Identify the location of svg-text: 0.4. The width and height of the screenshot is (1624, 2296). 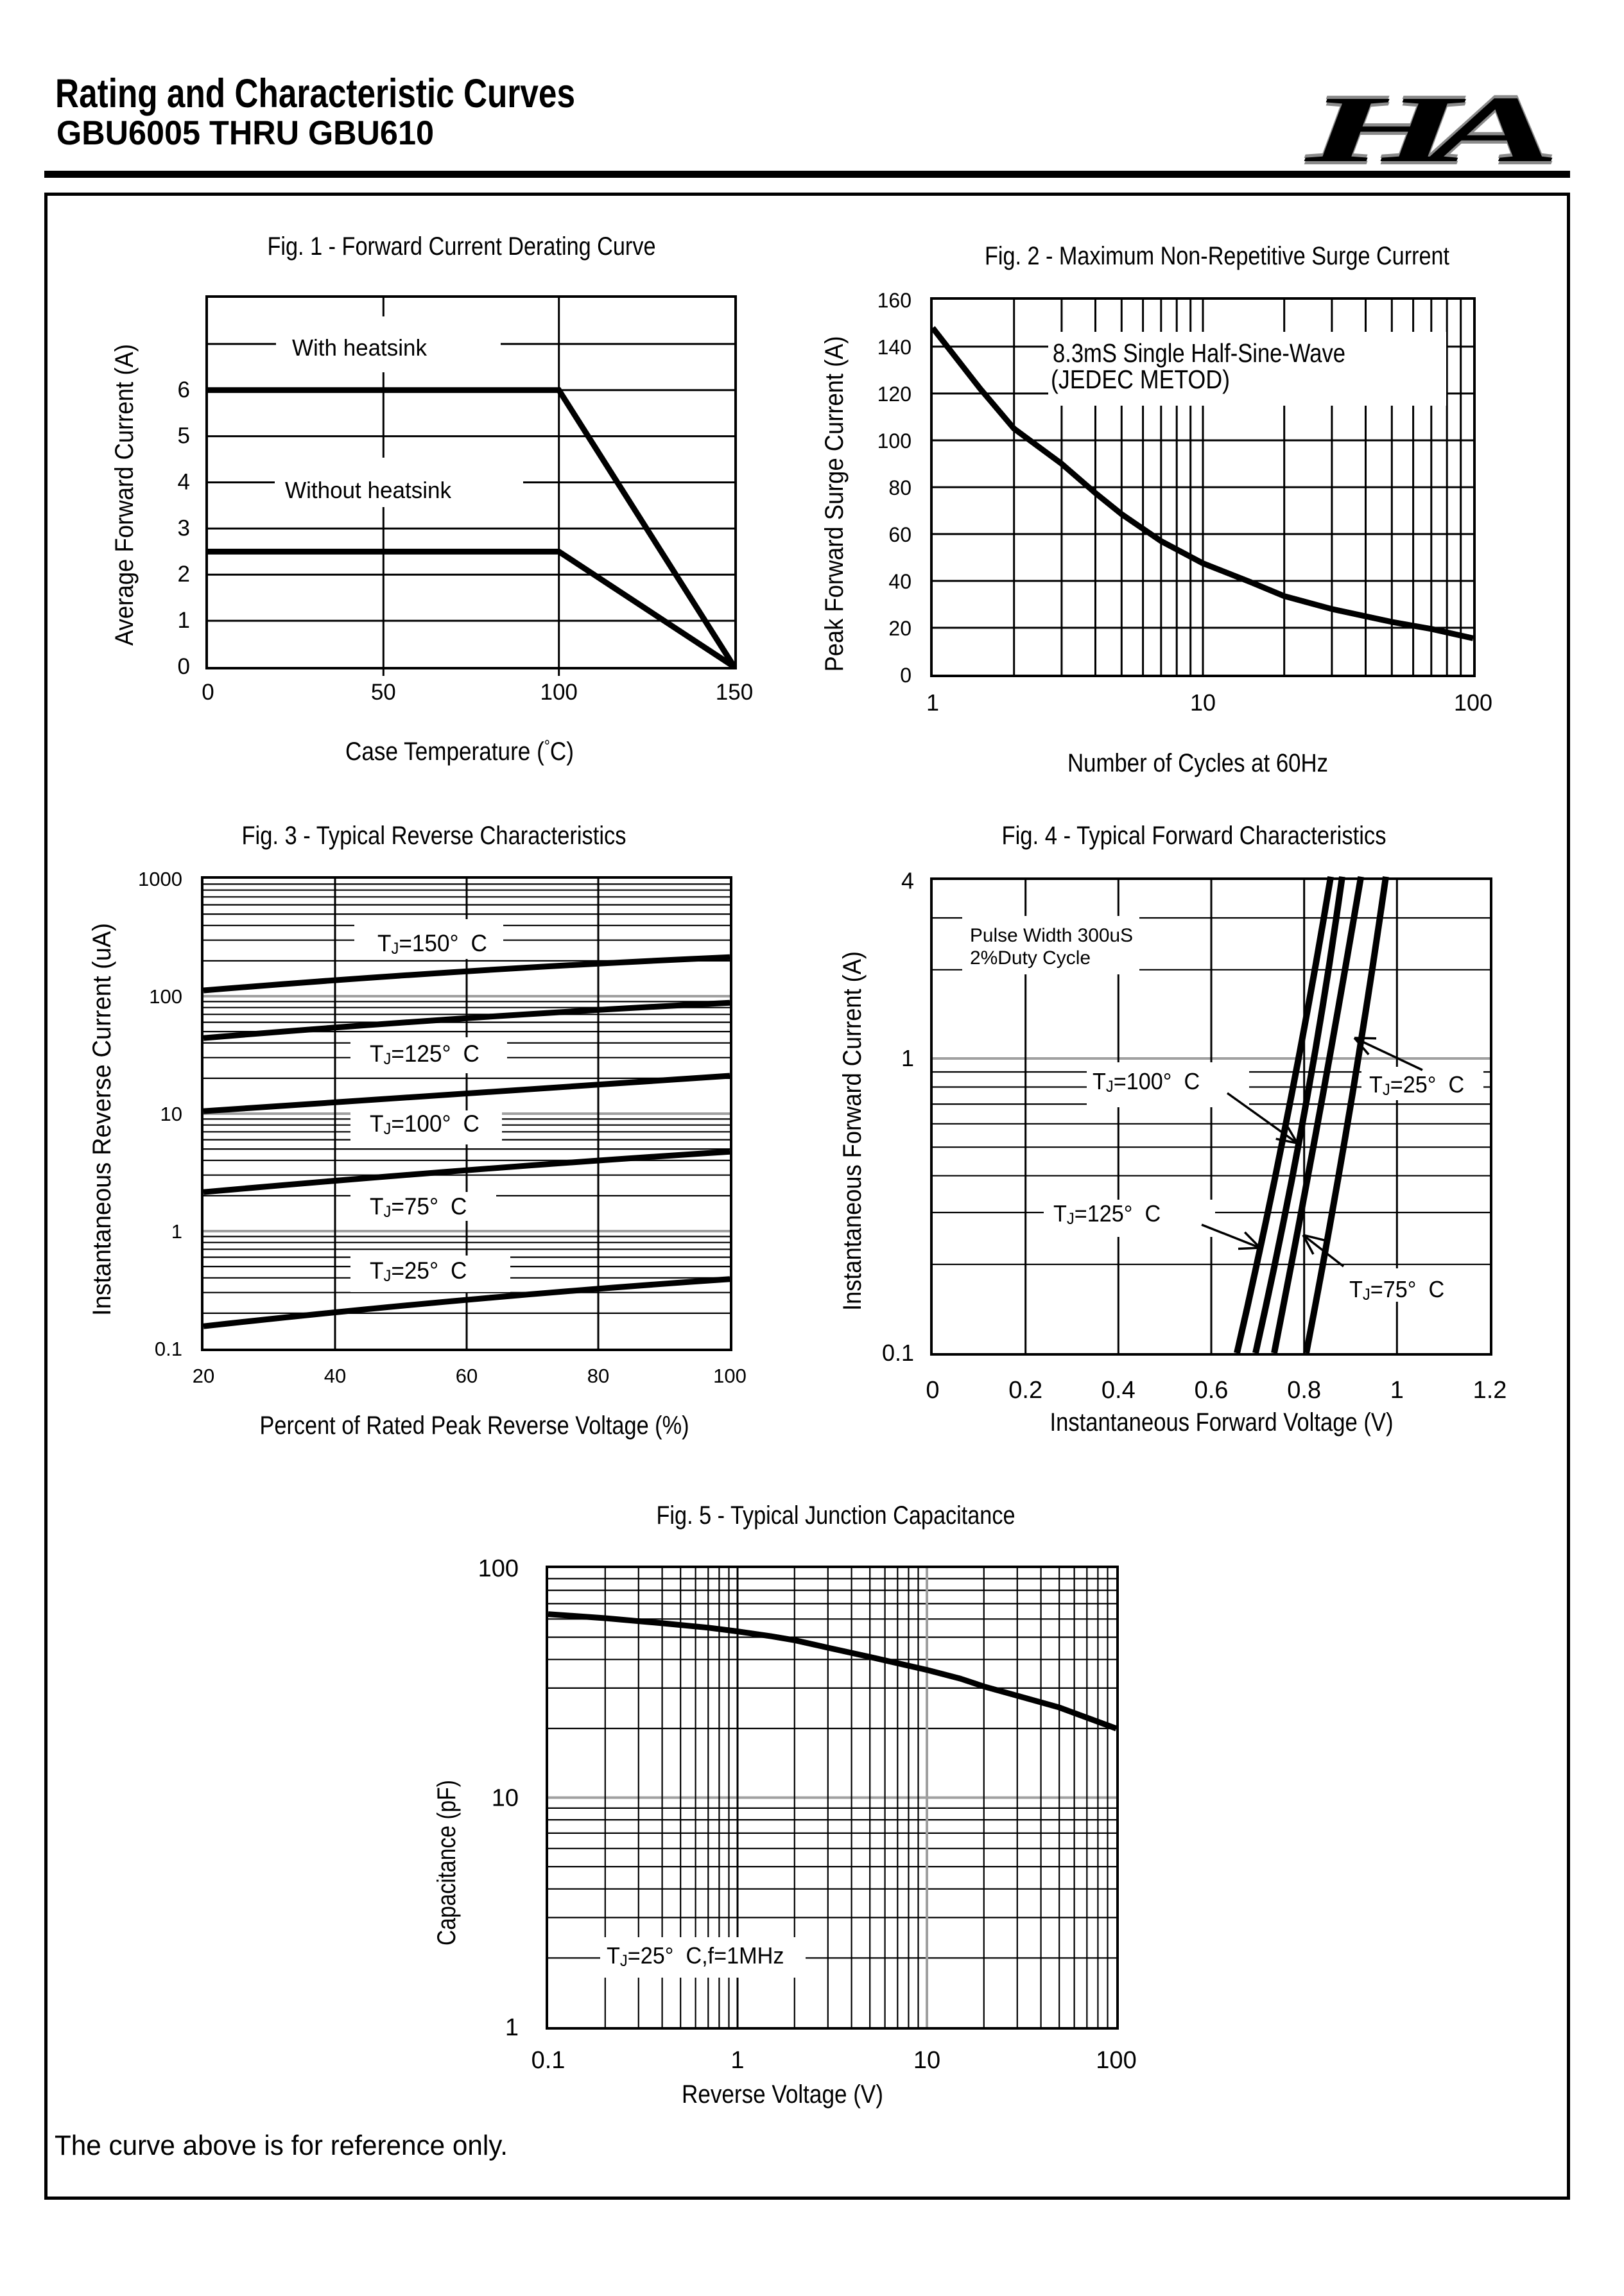
(1118, 1390).